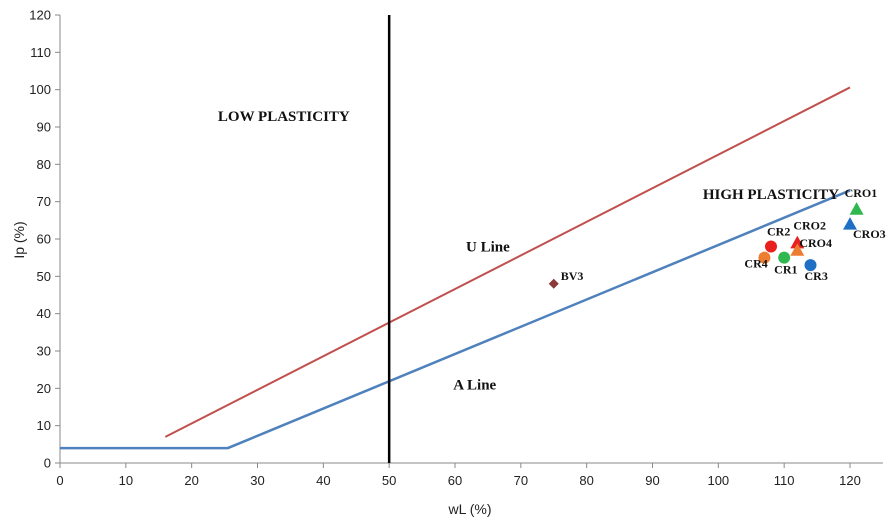 The width and height of the screenshot is (888, 521). I want to click on point-cr4, so click(764, 257).